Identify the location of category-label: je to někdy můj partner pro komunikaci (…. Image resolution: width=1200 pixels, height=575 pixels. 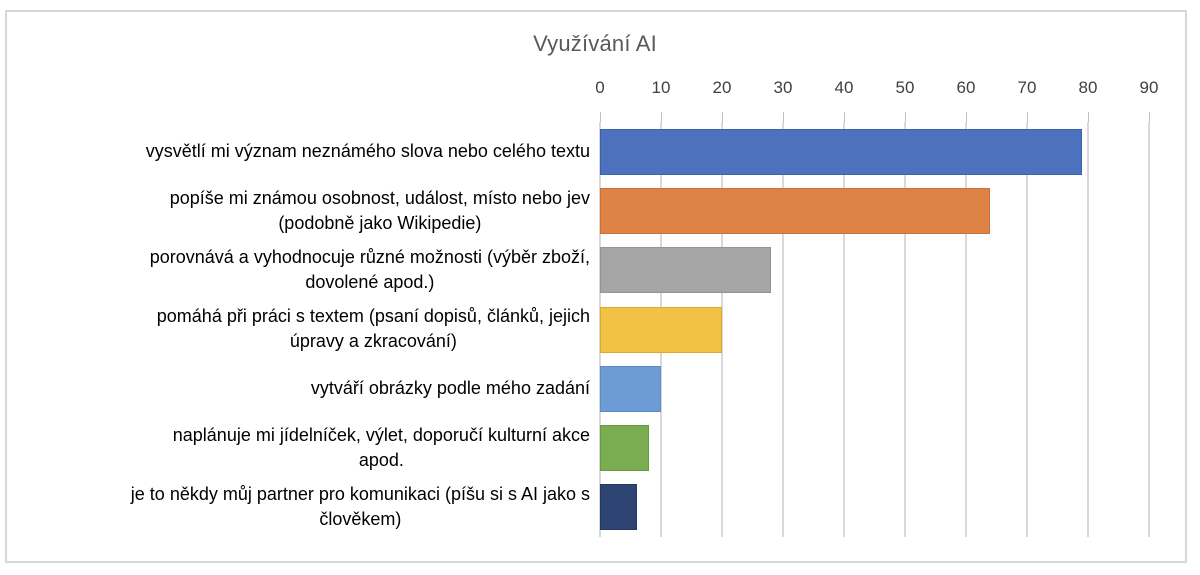
(309, 507).